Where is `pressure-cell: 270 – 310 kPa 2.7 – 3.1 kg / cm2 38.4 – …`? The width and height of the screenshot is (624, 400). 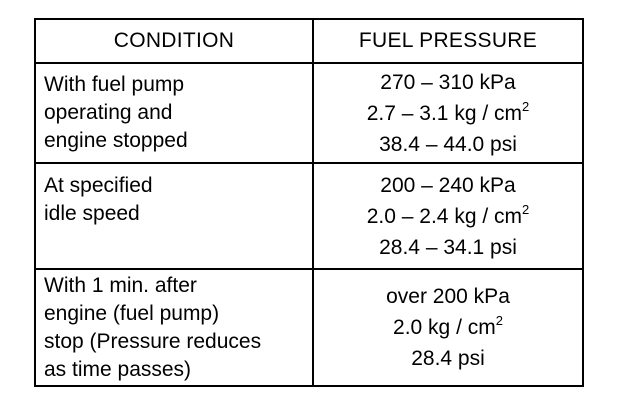
pressure-cell: 270 – 310 kPa 2.7 – 3.1 kg / cm2 38.4 – … is located at coordinates (448, 113).